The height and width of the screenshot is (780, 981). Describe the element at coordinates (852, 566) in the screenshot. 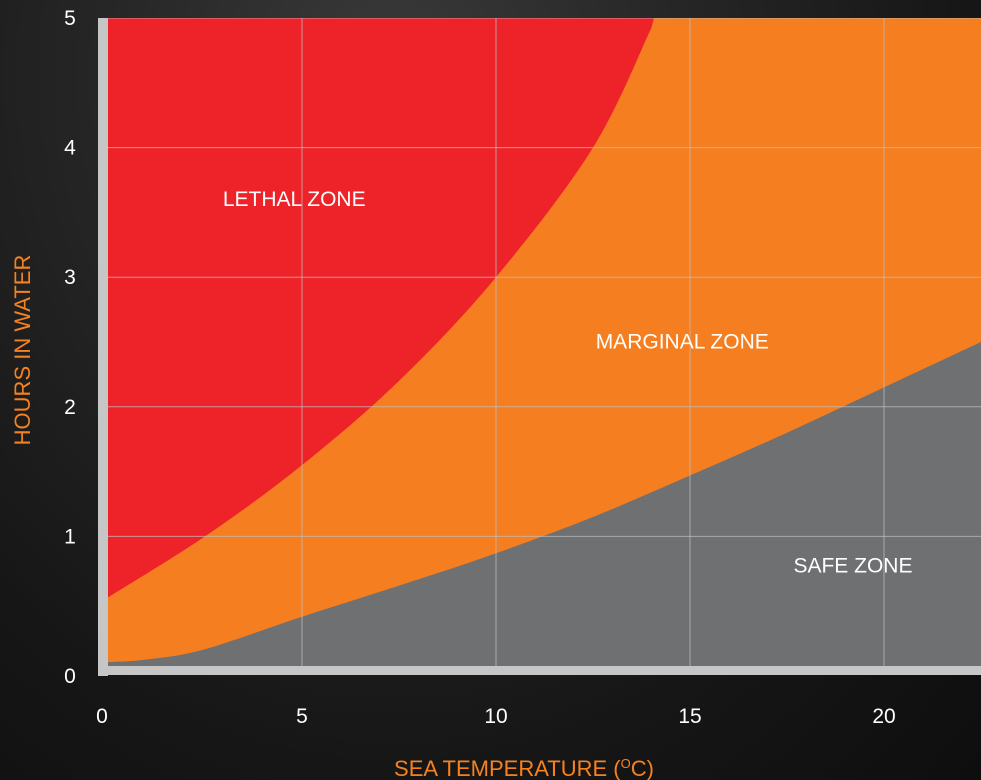

I see `safe-zone-label: SAFE ZONE` at that location.